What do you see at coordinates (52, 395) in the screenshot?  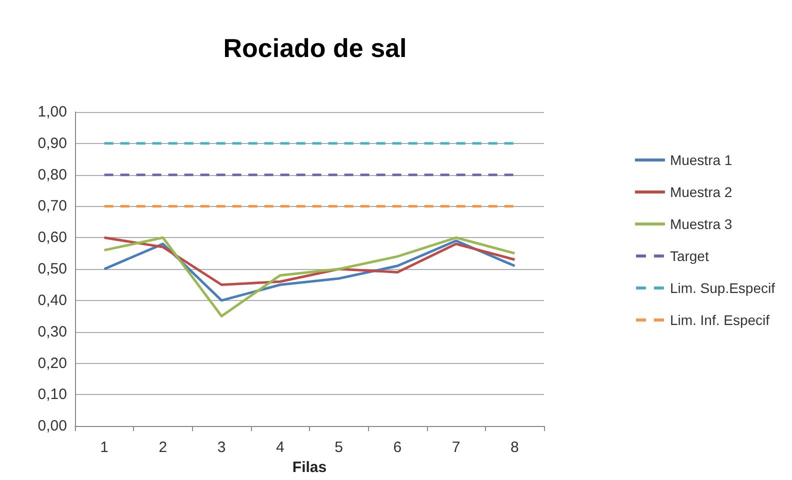 I see `y-tick-label: 0,10` at bounding box center [52, 395].